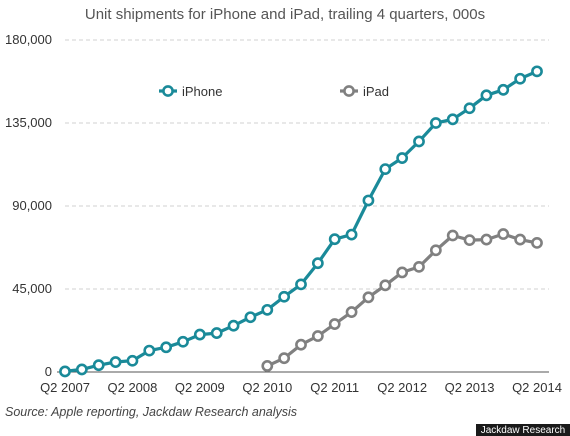 The height and width of the screenshot is (436, 570). I want to click on x-tick-label: Q2 2011, so click(334, 387).